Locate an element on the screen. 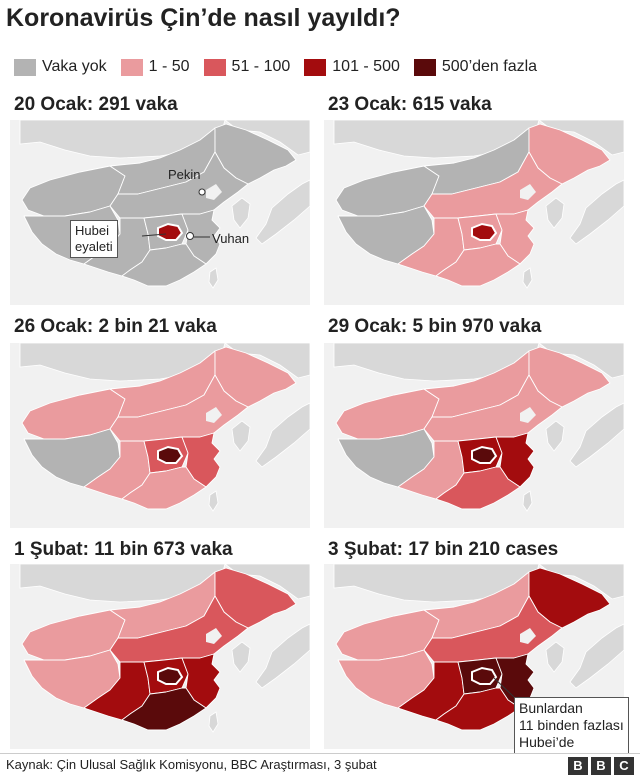 The height and width of the screenshot is (779, 640). legend-item-51-100: 51 - 100 is located at coordinates (247, 67).